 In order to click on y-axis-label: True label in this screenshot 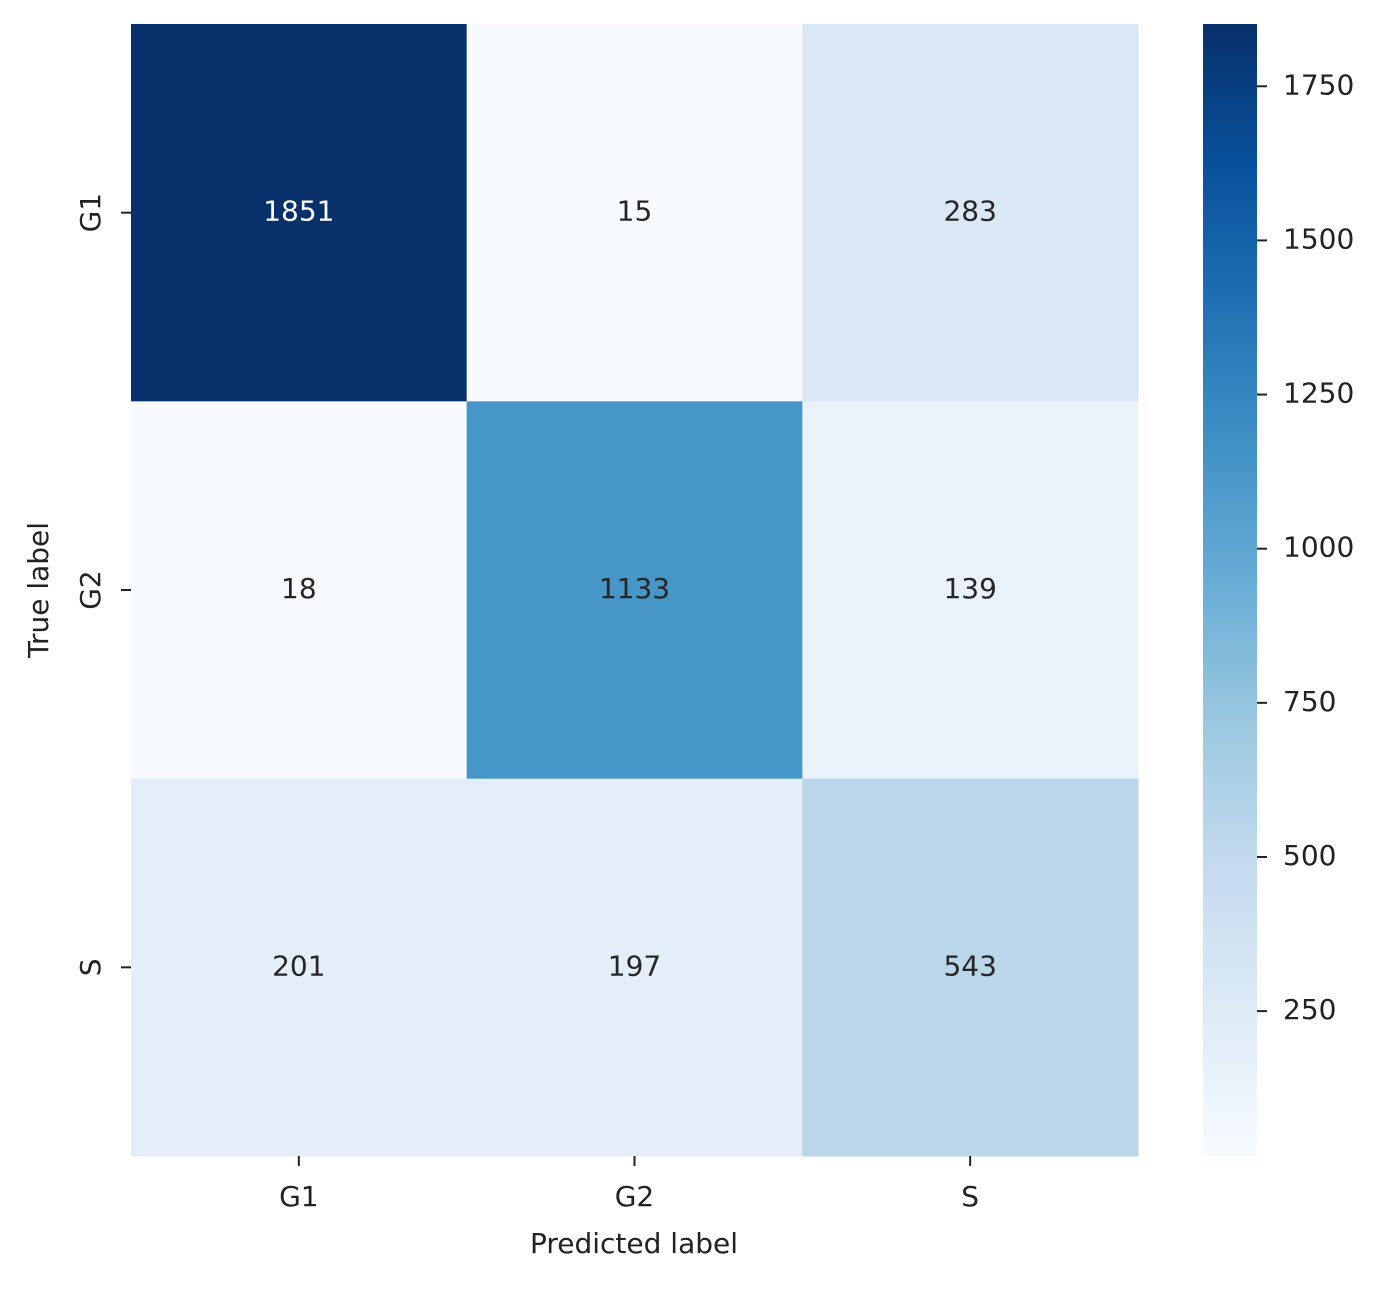, I will do `click(38, 590)`.